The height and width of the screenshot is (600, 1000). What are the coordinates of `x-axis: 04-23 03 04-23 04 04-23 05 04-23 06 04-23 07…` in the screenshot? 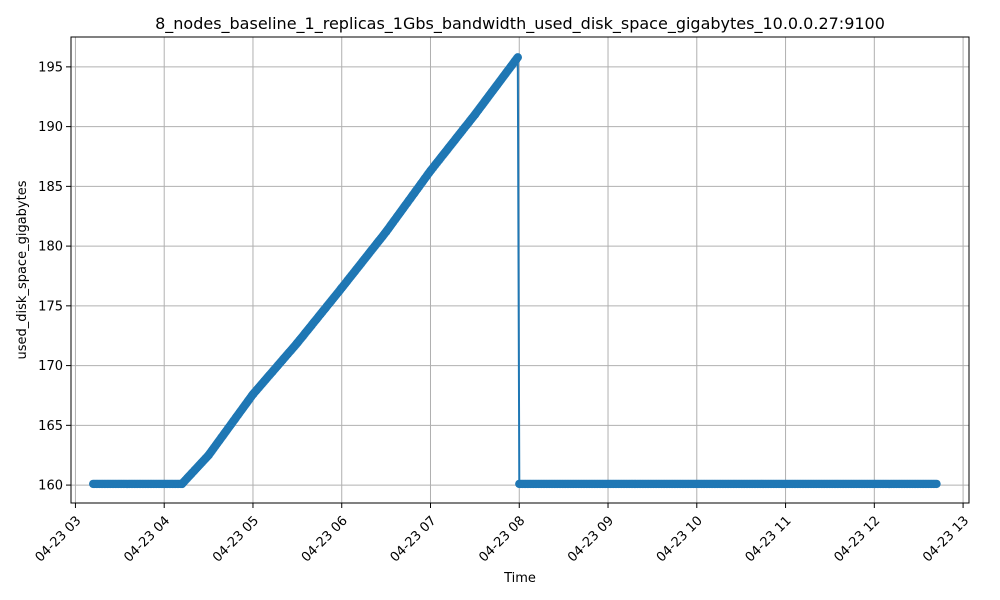 It's located at (502, 534).